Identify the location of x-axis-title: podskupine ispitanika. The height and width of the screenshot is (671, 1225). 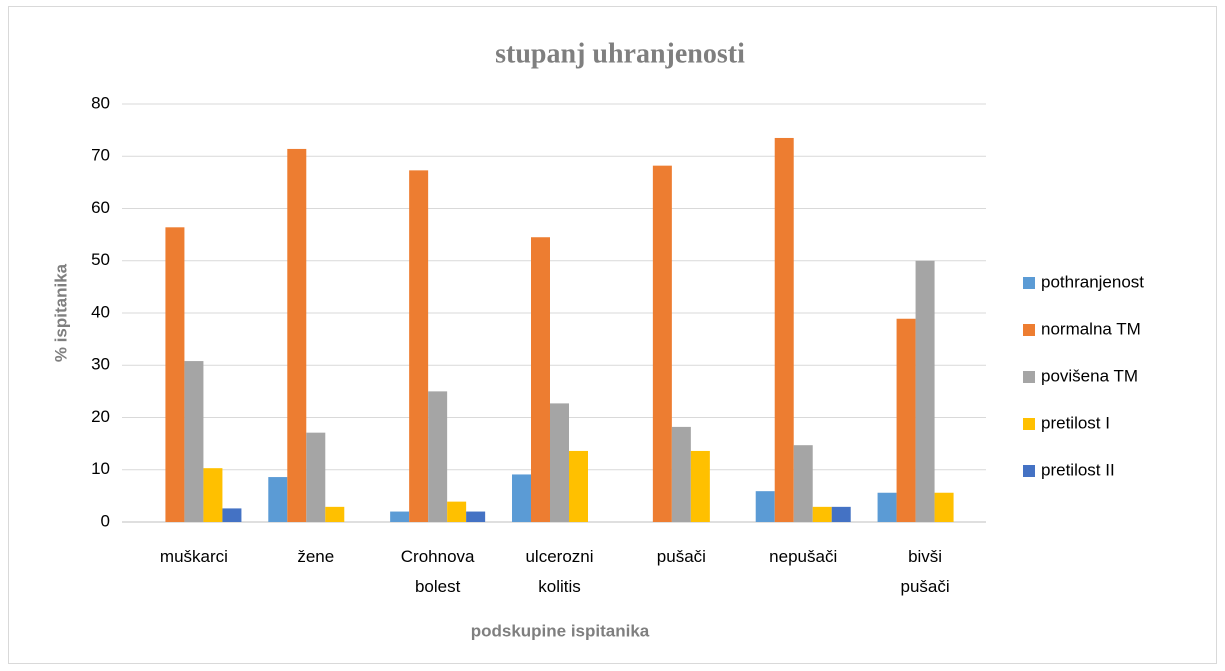
(560, 630).